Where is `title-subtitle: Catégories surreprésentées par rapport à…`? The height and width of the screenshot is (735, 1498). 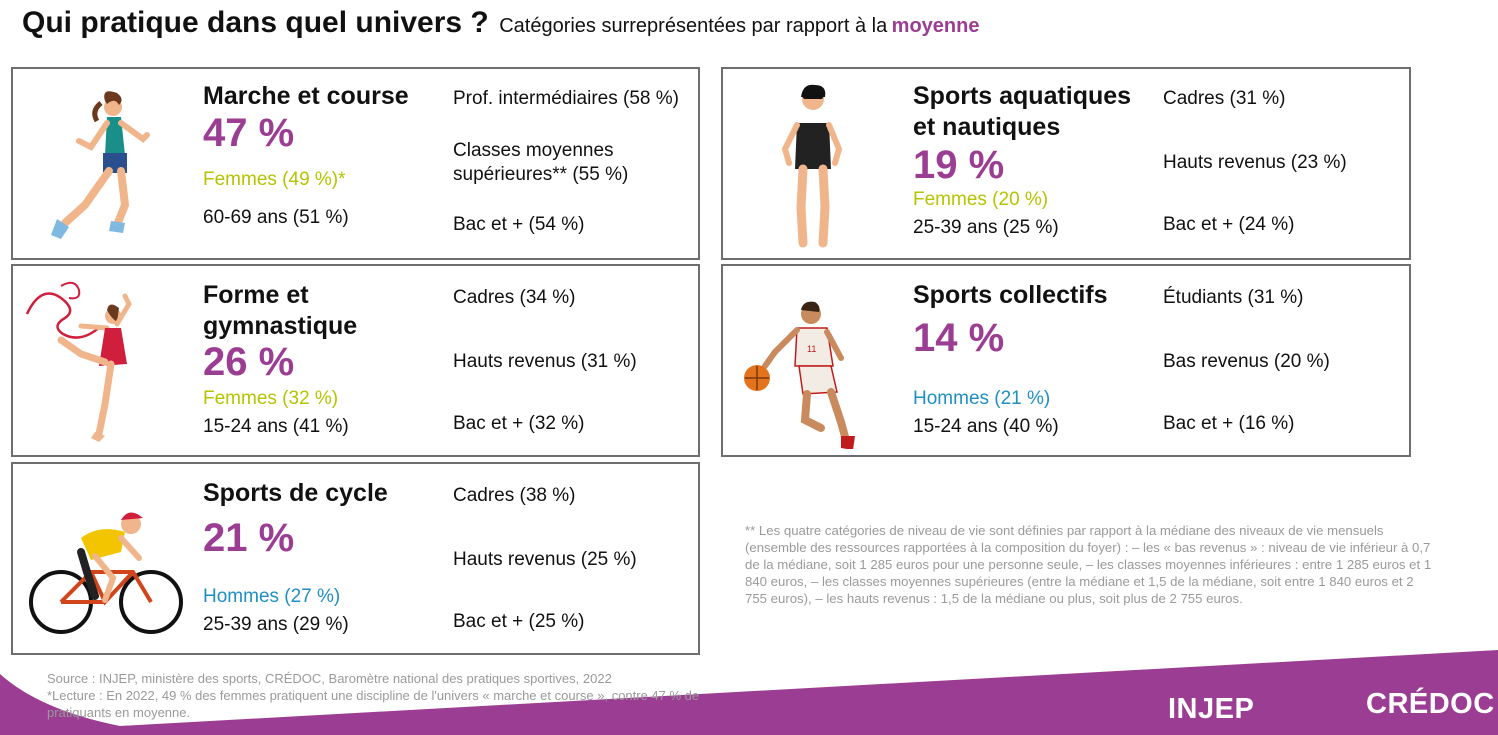
title-subtitle: Catégories surreprésentées par rapport à… is located at coordinates (693, 26).